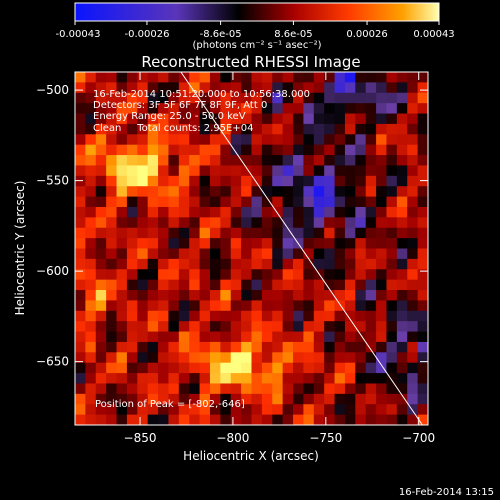 Image resolution: width=500 pixels, height=500 pixels. I want to click on y-tick-label: −500, so click(52, 90).